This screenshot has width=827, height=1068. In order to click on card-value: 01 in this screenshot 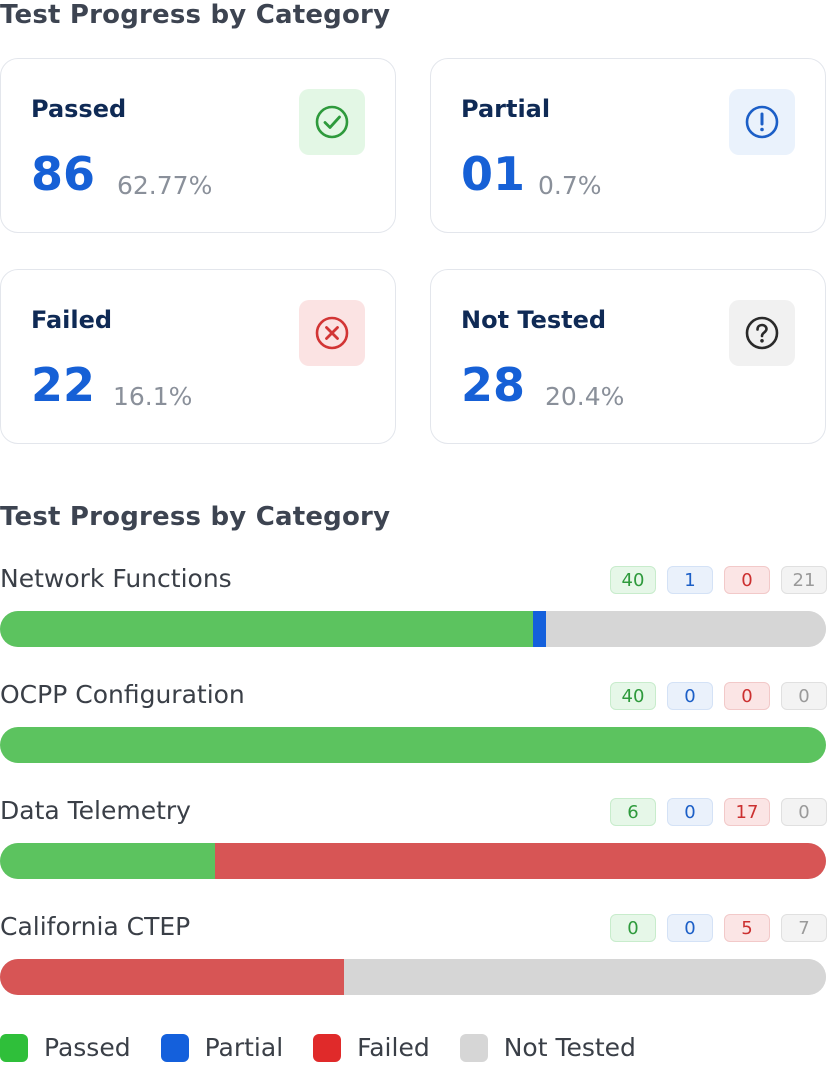, I will do `click(493, 174)`.